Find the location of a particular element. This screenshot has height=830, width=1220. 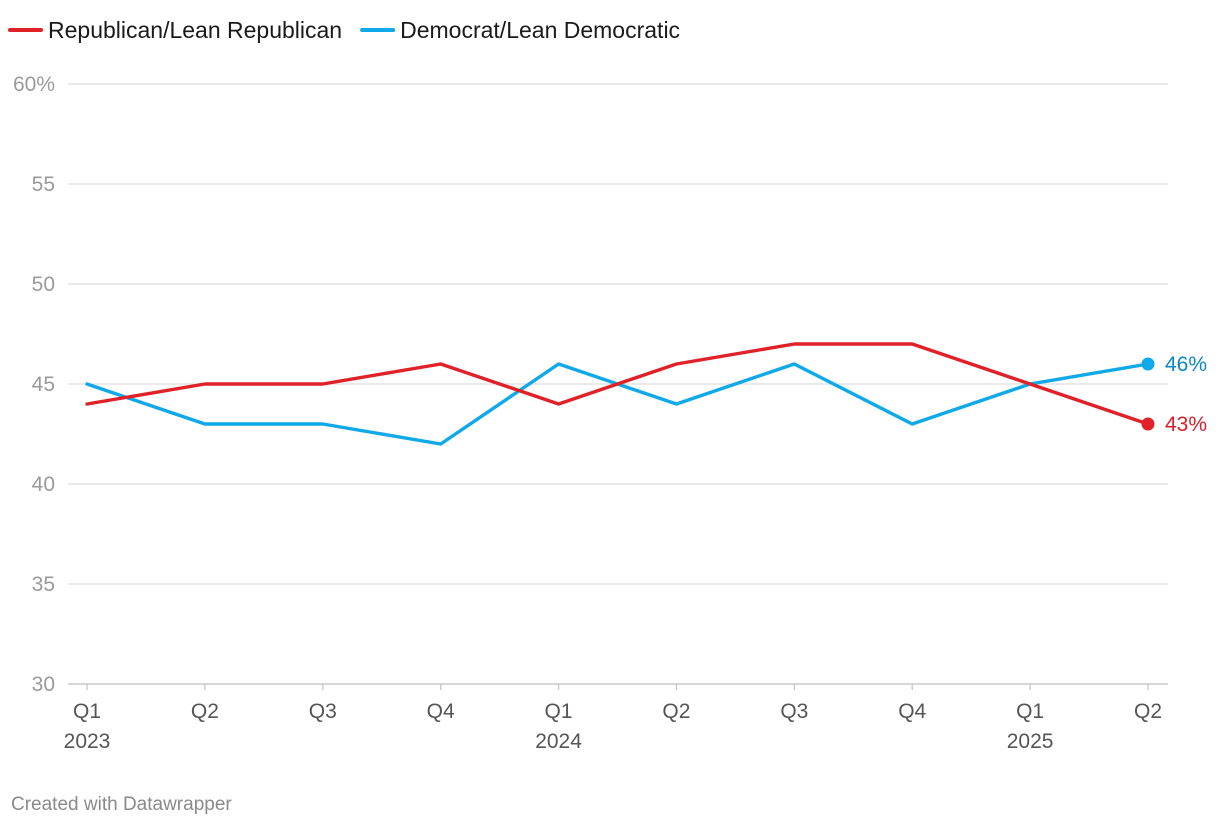

legend-label-republican: Republican/Lean Republican is located at coordinates (195, 30).